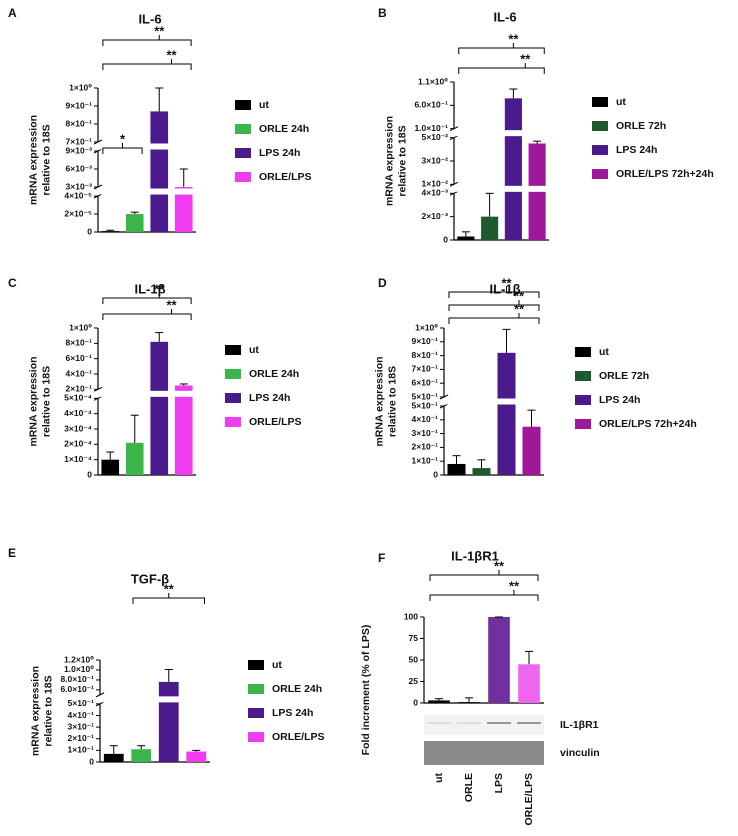  I want to click on panel-letter: A, so click(12, 13).